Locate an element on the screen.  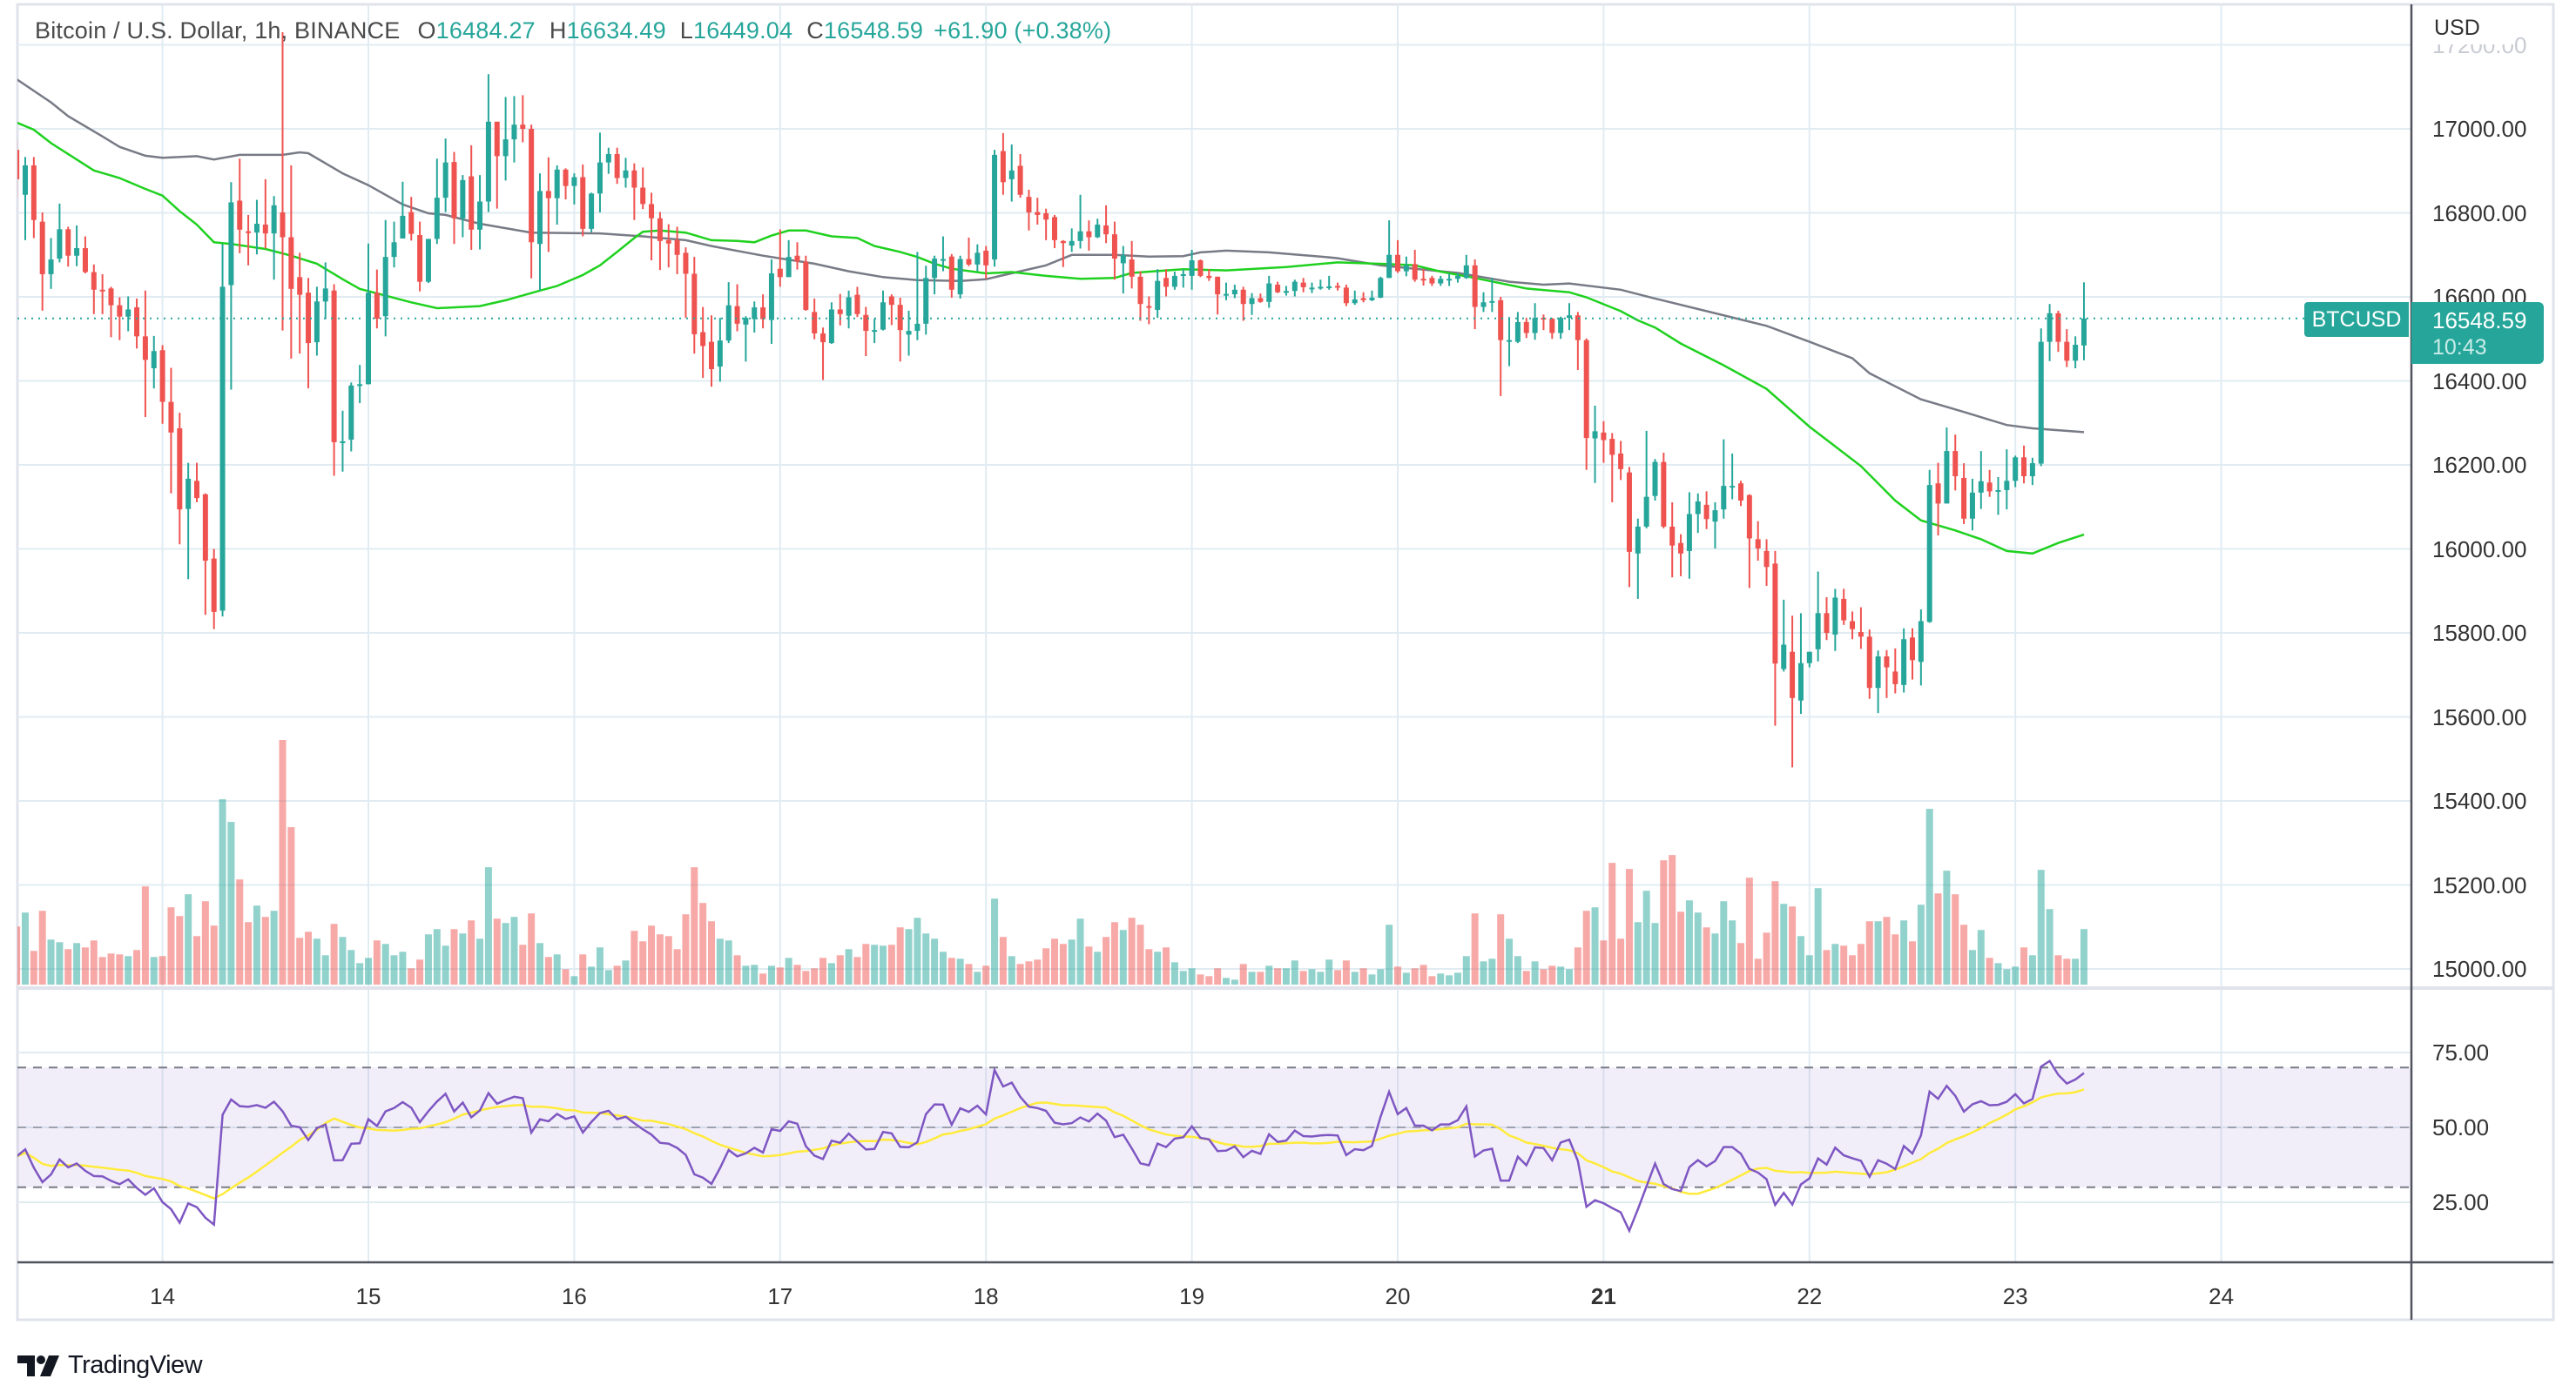
symbol-title: Bitcoin / U.S. Dollar, 1h, BINANCE is located at coordinates (218, 31).